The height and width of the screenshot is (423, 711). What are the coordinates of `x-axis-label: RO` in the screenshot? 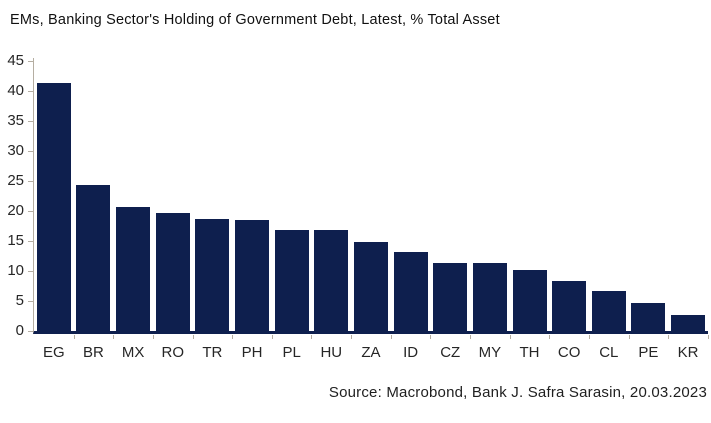 It's located at (172, 352).